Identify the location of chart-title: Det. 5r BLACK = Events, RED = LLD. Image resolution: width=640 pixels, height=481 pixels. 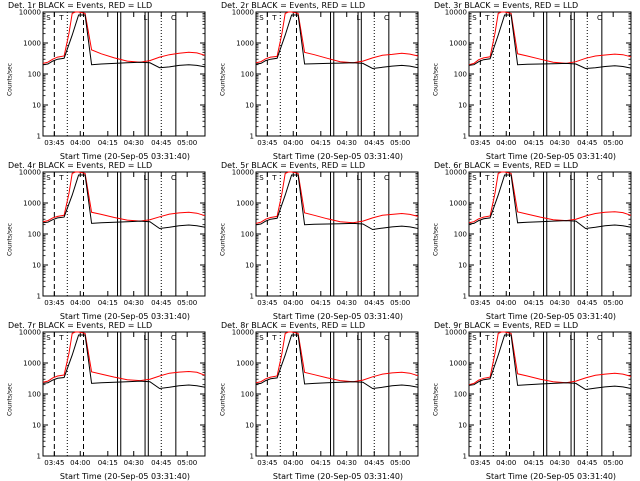
(293, 165).